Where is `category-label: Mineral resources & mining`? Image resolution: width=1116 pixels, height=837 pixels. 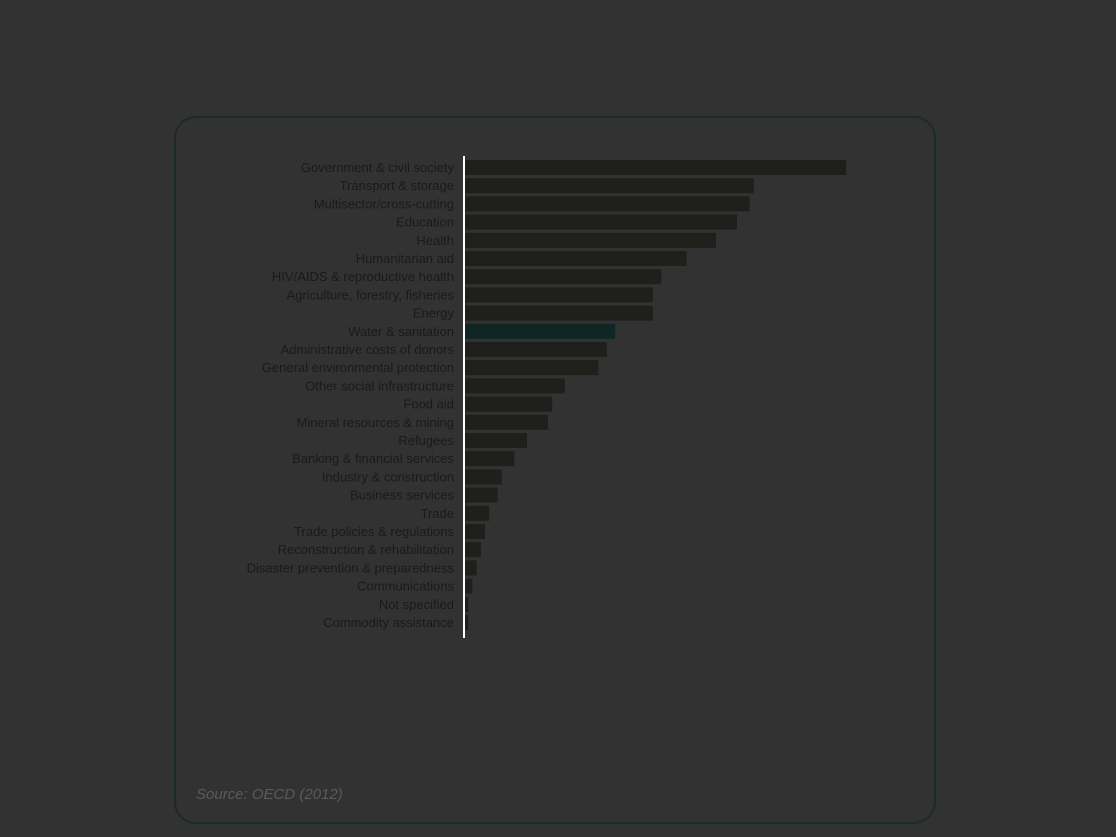
category-label: Mineral resources & mining is located at coordinates (375, 422).